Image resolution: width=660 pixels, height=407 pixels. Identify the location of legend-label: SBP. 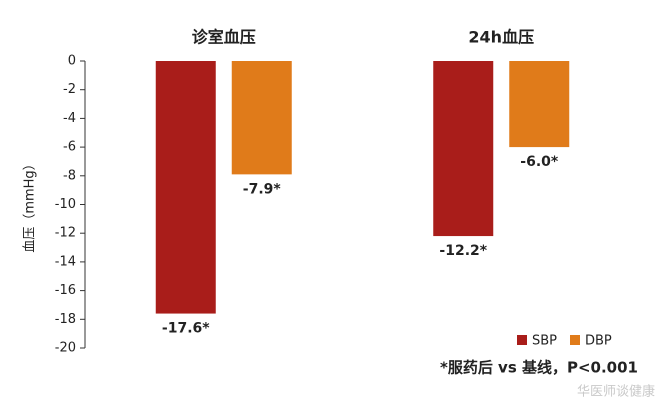
(544, 341).